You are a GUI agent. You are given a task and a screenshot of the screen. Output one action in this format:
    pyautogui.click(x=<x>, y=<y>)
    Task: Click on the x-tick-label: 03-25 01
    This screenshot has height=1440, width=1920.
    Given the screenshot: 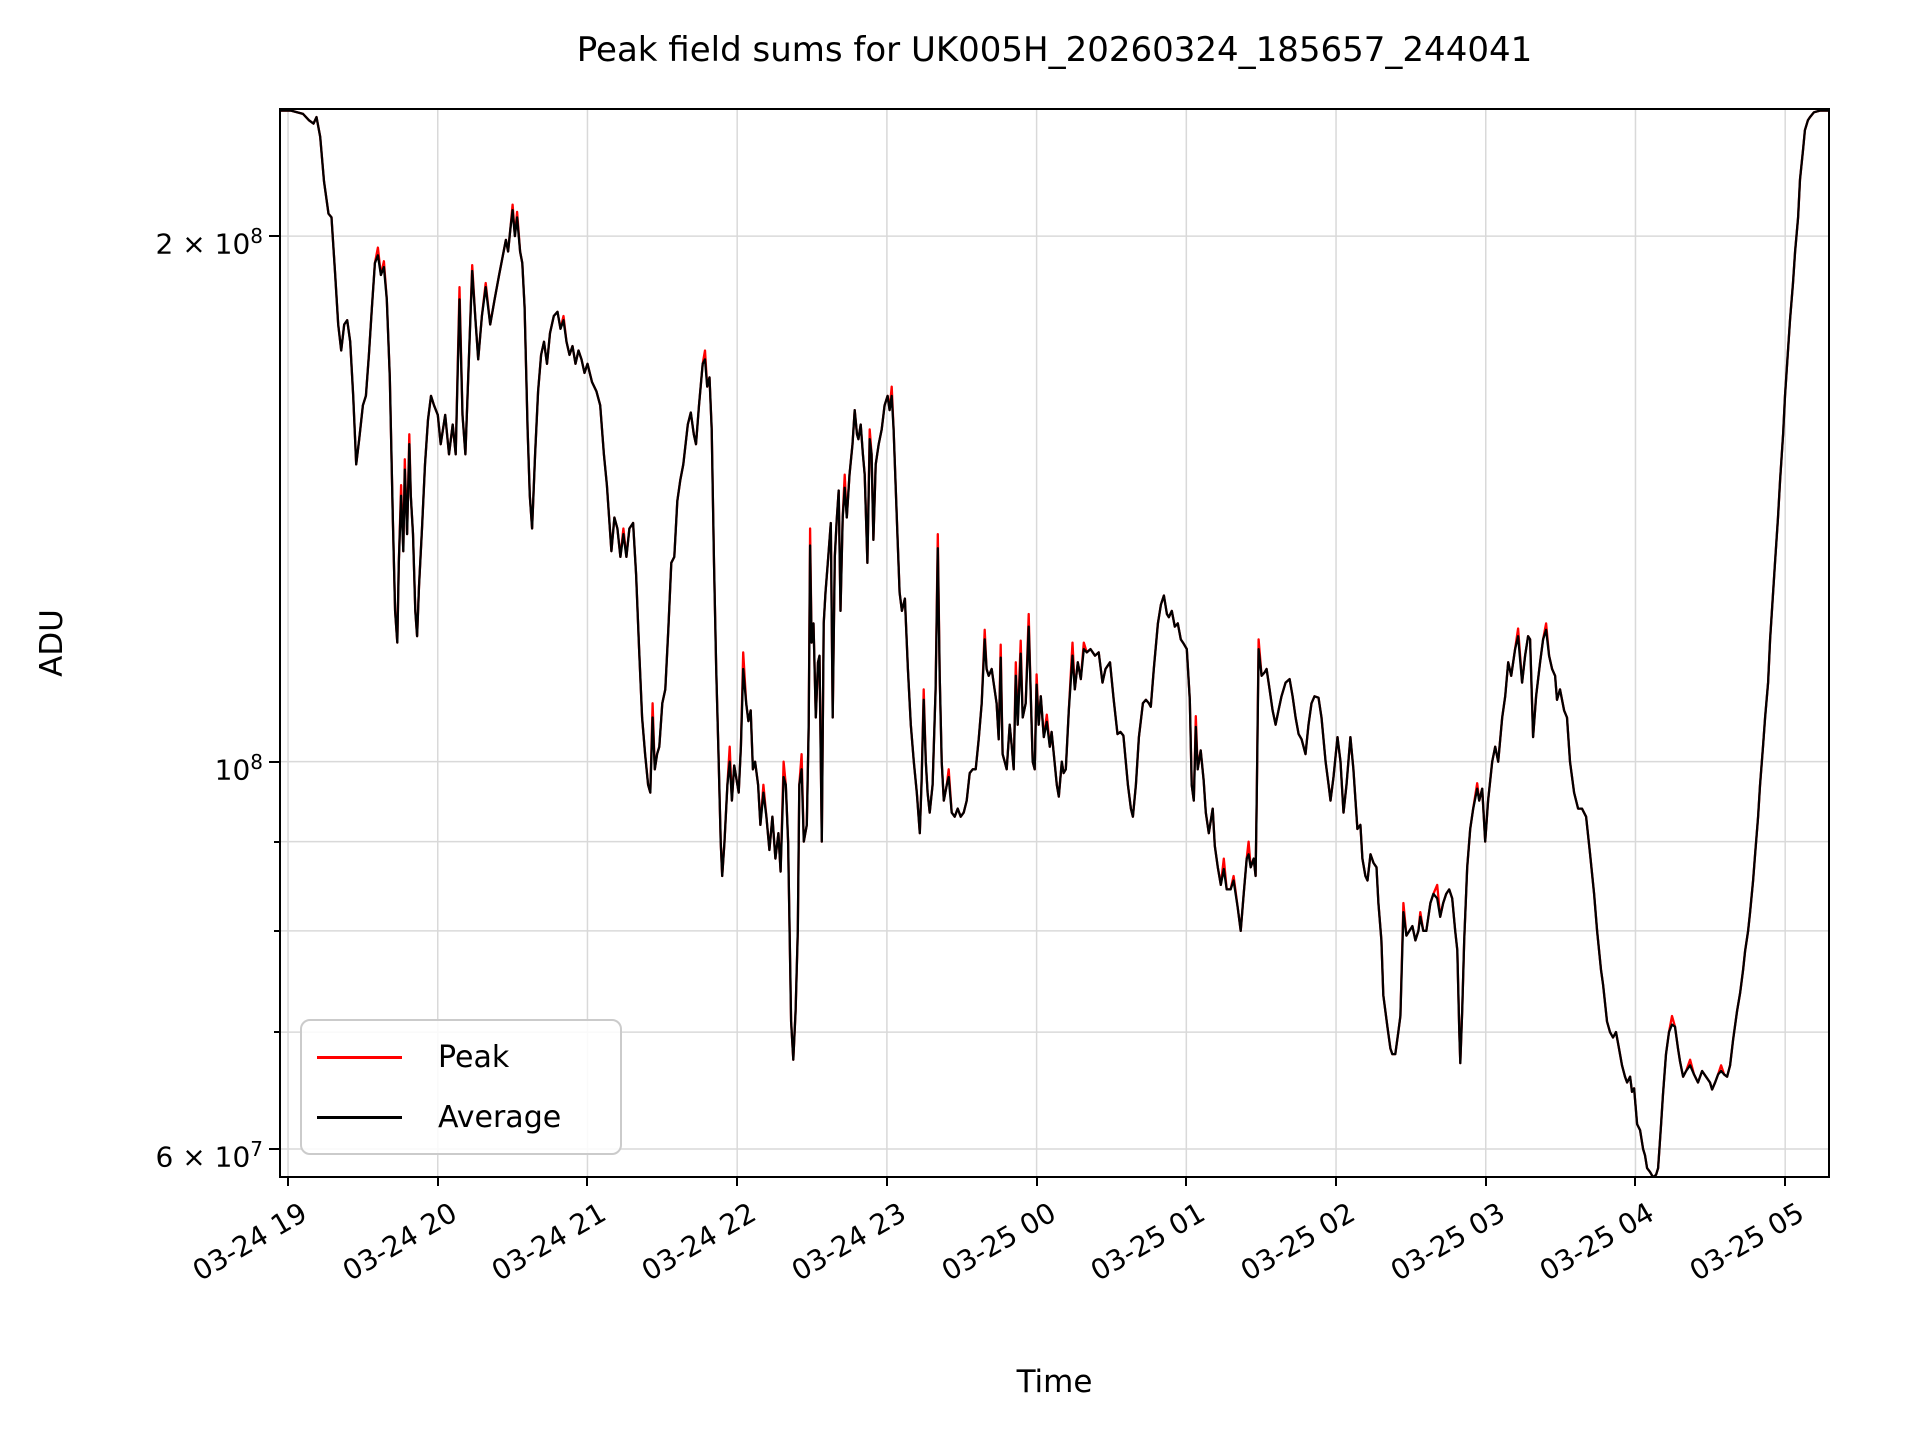 What is the action you would take?
    pyautogui.click(x=1148, y=1242)
    